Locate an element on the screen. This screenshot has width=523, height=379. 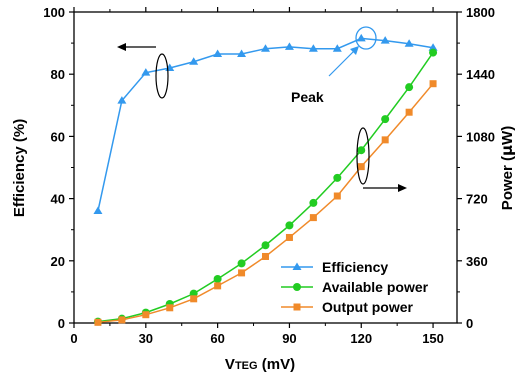
left-y-tick-label: 0 is located at coordinates (61, 323).